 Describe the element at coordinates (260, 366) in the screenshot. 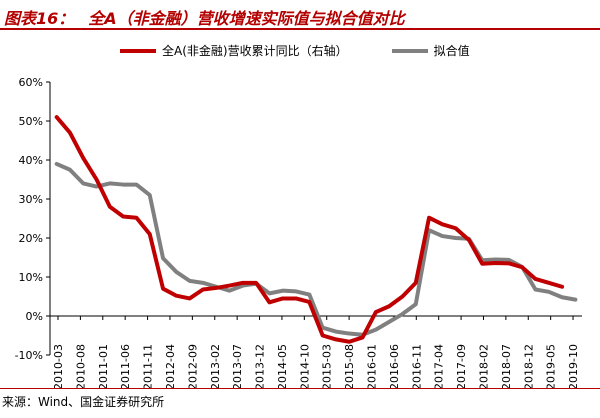

I see `x-tick-label: 2013-12` at that location.